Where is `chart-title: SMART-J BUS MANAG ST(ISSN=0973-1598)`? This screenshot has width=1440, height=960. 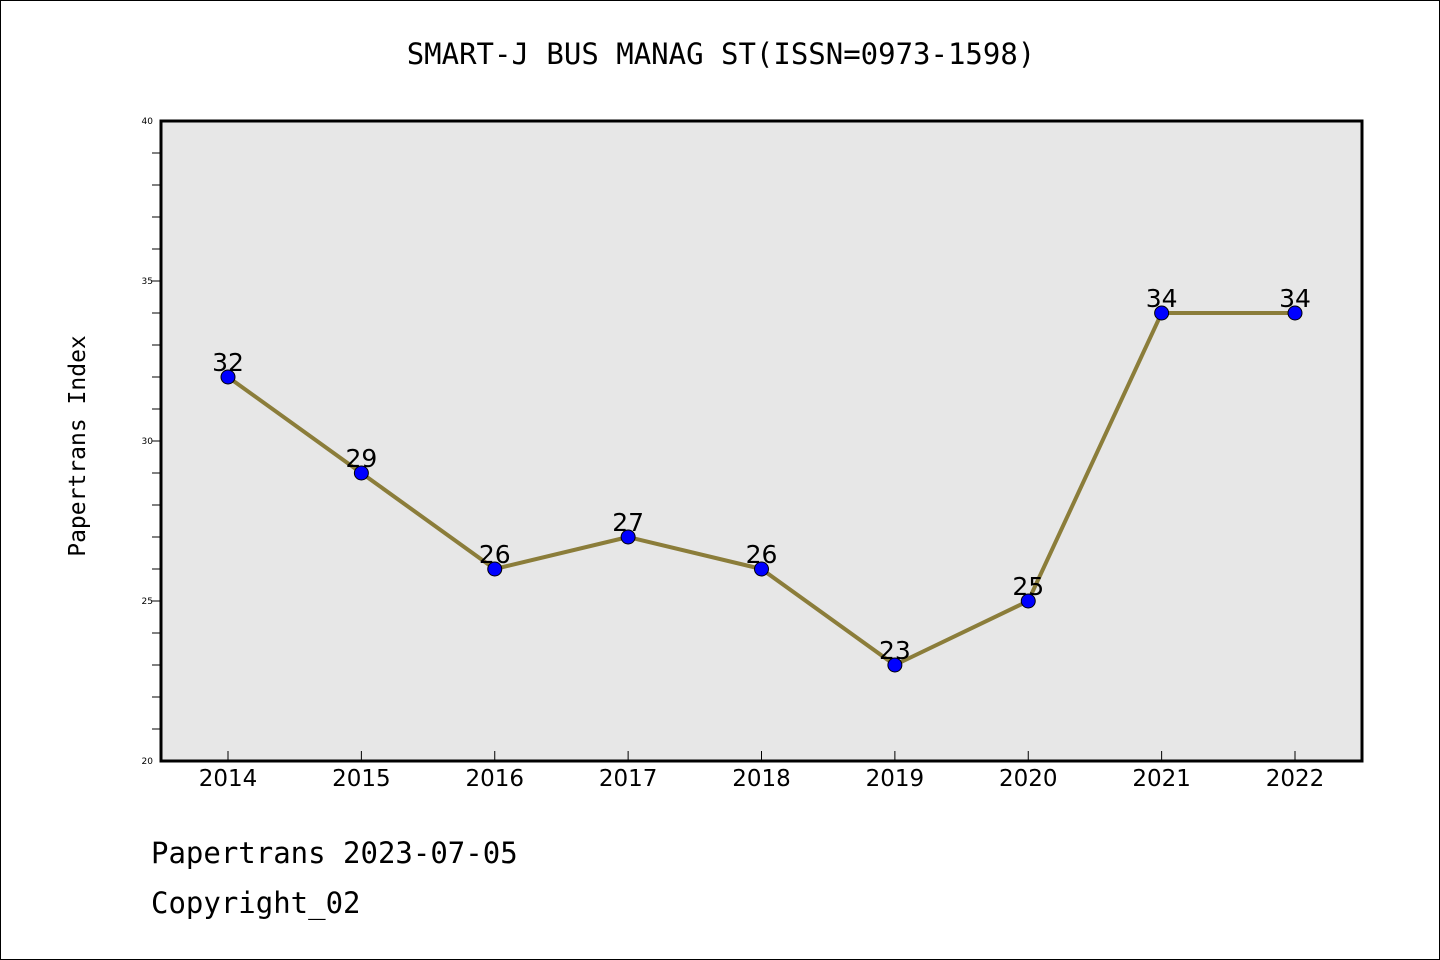
chart-title: SMART-J BUS MANAG ST(ISSN=0973-1598) is located at coordinates (721, 54).